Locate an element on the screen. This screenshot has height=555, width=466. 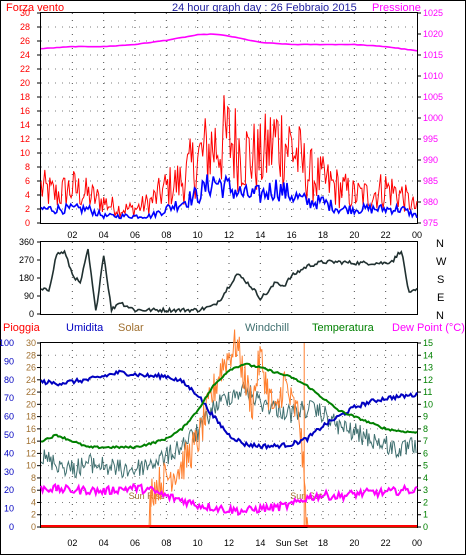
x-tick-label-top: 08 is located at coordinates (166, 235).